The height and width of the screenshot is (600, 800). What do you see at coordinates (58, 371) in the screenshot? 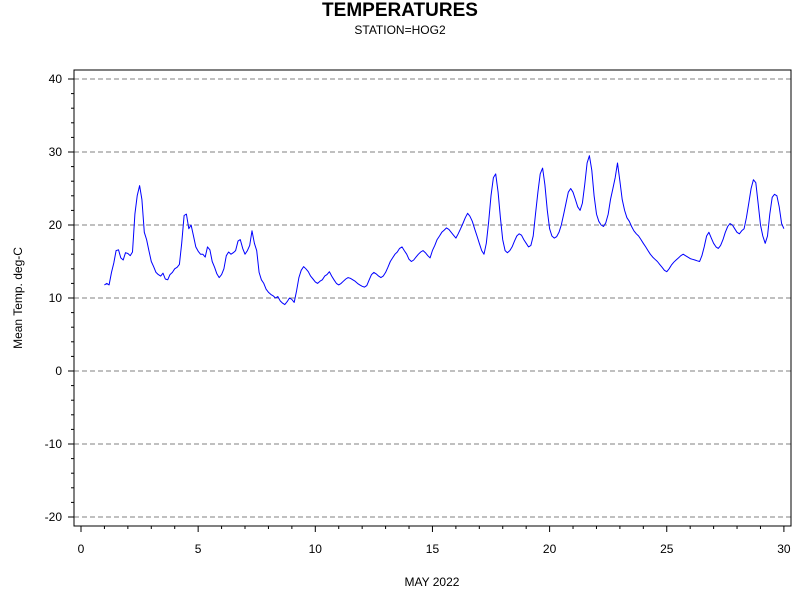
I see `y-tick-label: 0` at bounding box center [58, 371].